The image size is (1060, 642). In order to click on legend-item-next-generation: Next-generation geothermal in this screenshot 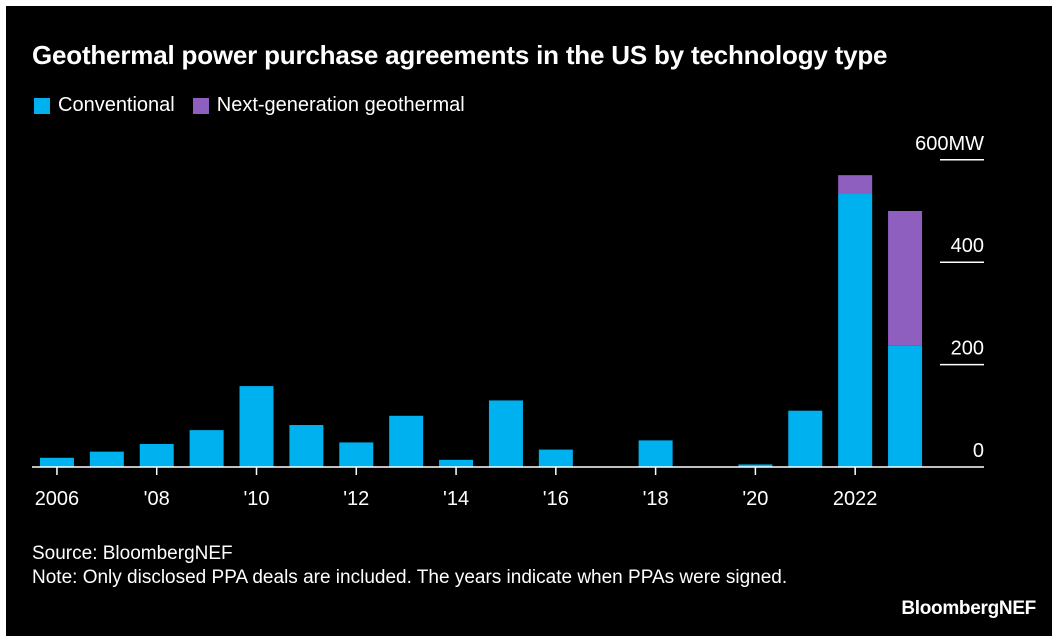, I will do `click(328, 105)`.